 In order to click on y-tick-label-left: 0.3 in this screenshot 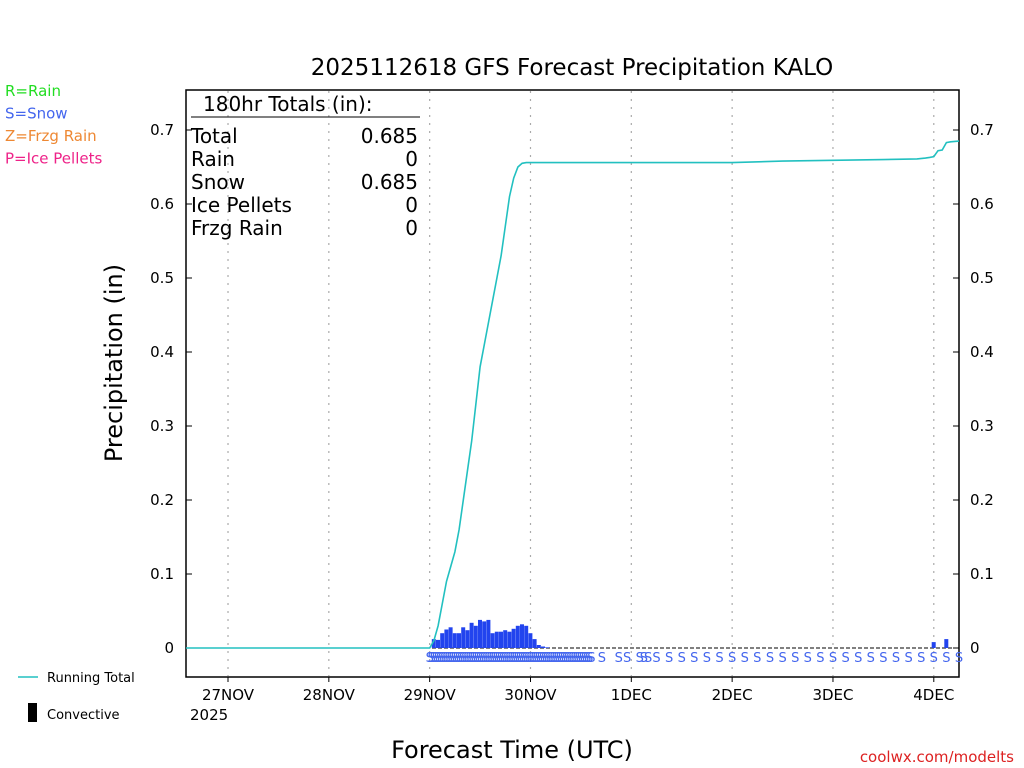, I will do `click(162, 426)`.